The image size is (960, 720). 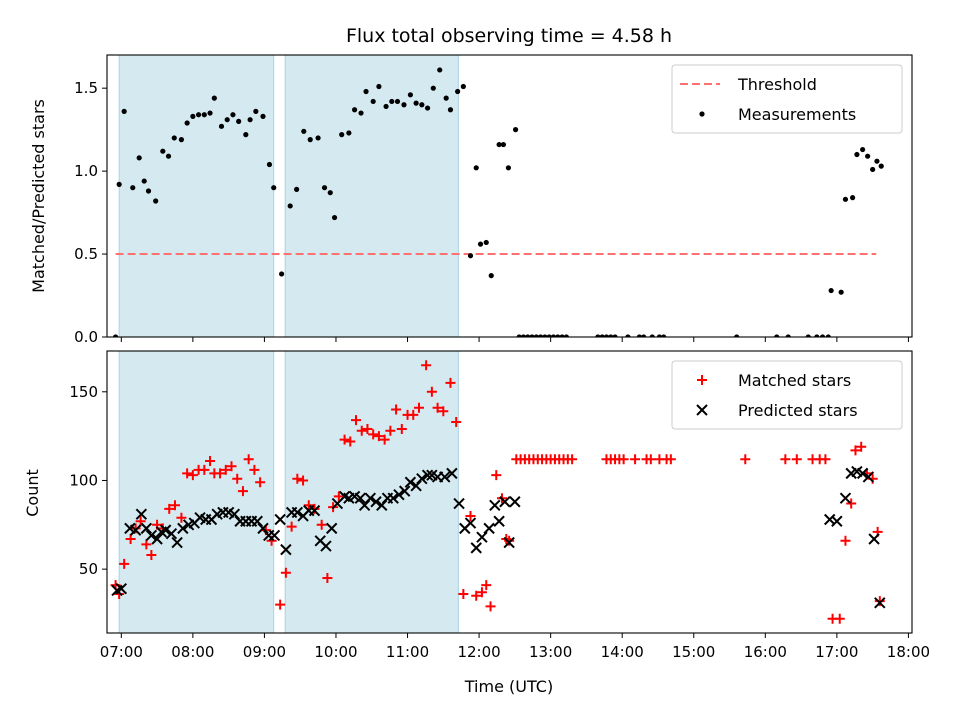 What do you see at coordinates (765, 652) in the screenshot?
I see `bottom-x-tick-label-9: 16:00` at bounding box center [765, 652].